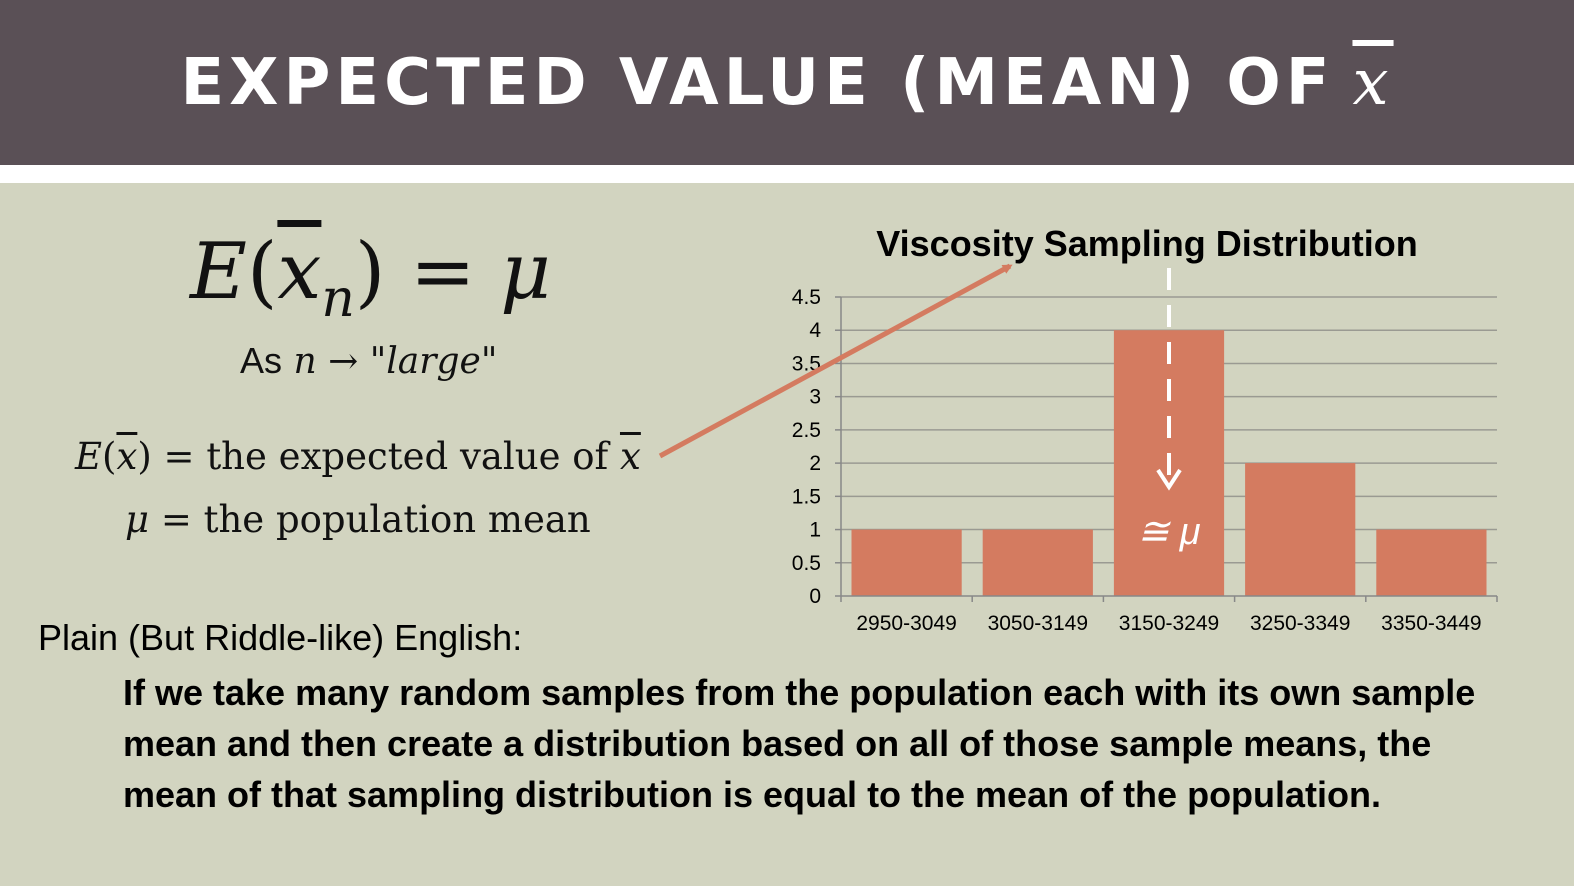  Describe the element at coordinates (280, 637) in the screenshot. I see `plain-english-heading: Plain (But Riddle-like) English:` at that location.